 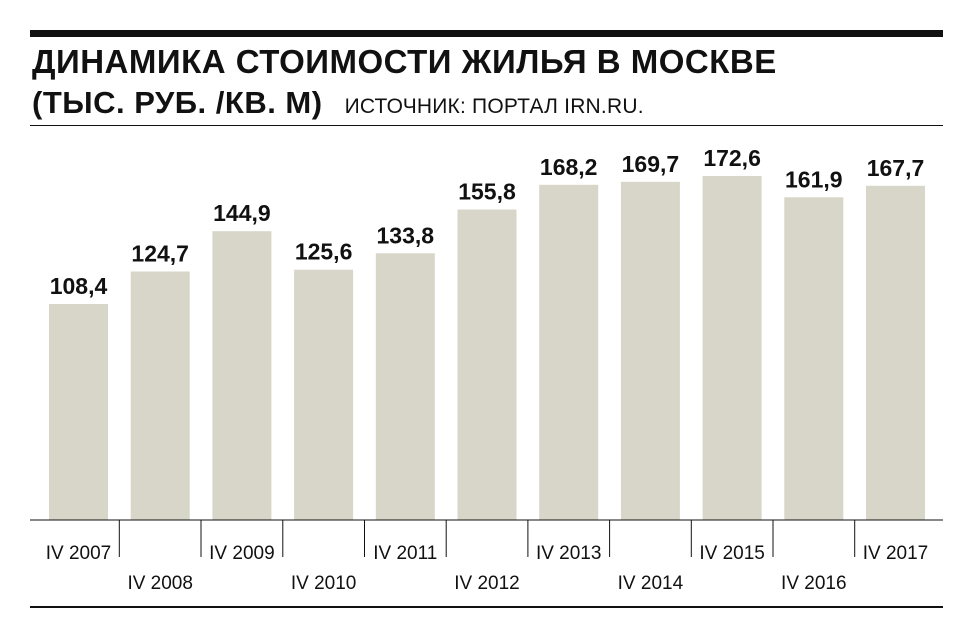 I want to click on value-label-10: 167,7, so click(x=896, y=168).